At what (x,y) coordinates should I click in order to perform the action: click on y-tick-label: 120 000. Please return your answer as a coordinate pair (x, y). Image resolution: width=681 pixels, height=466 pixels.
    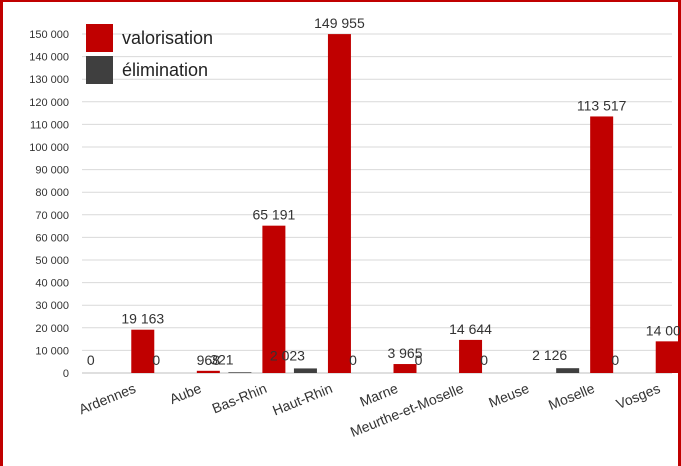
    Looking at the image, I should click on (49, 103).